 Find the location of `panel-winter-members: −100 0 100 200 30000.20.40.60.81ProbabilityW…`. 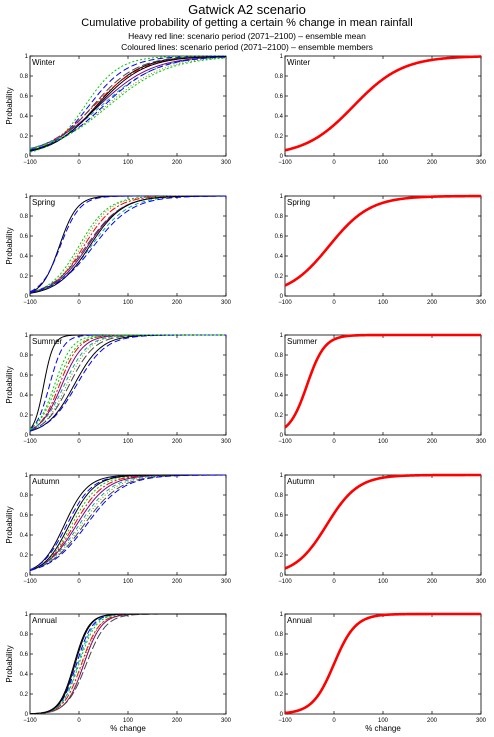

panel-winter-members: −100 0 100 200 30000.20.40.60.81ProbabilityW… is located at coordinates (118, 110).